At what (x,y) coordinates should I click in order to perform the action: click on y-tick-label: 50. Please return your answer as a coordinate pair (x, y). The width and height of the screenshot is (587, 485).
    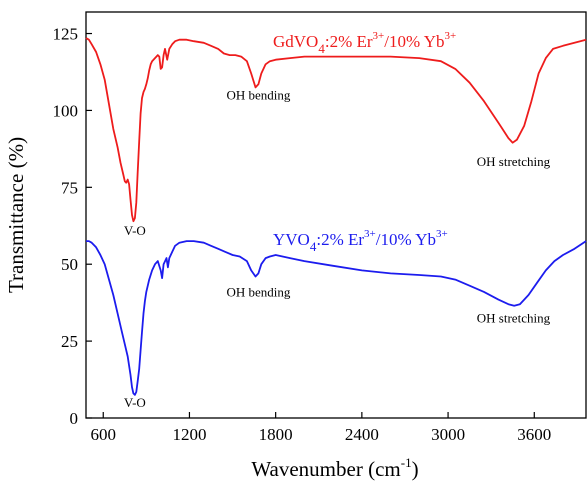
    Looking at the image, I should click on (69, 264).